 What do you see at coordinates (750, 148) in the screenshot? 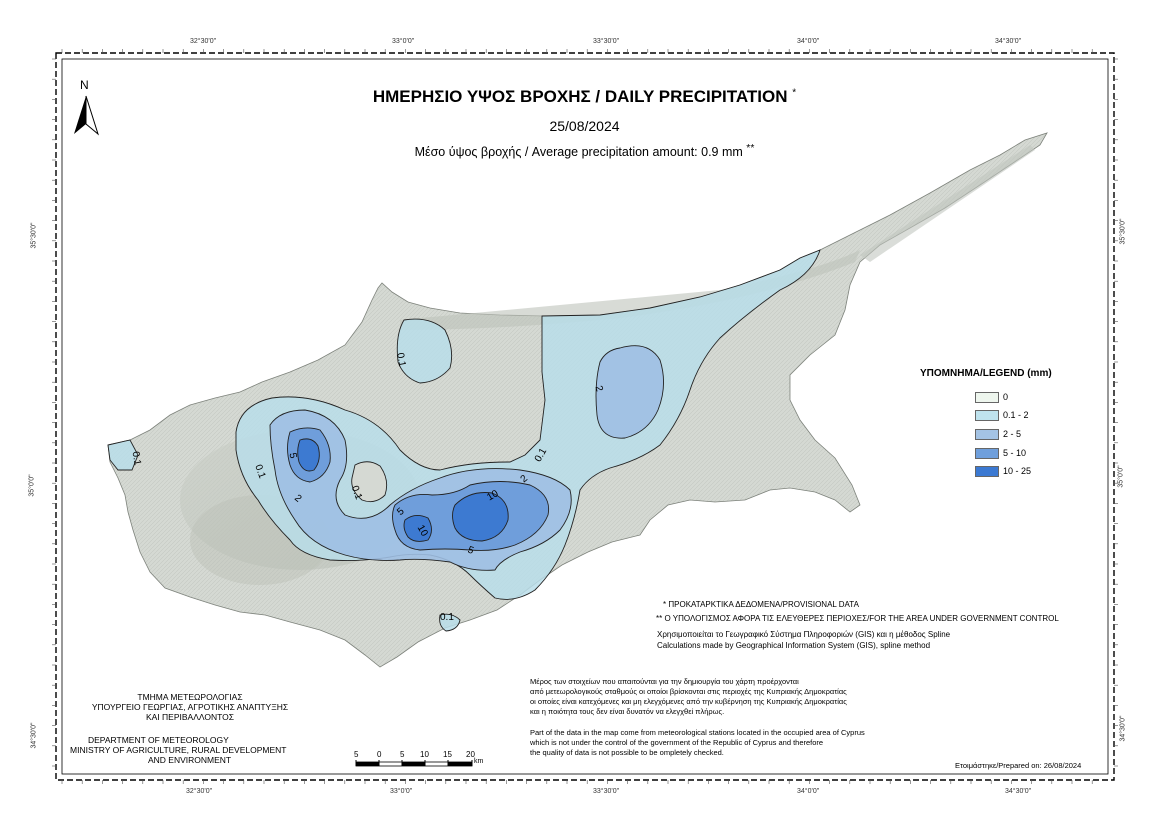
I see `average-footnote-mark: **` at bounding box center [750, 148].